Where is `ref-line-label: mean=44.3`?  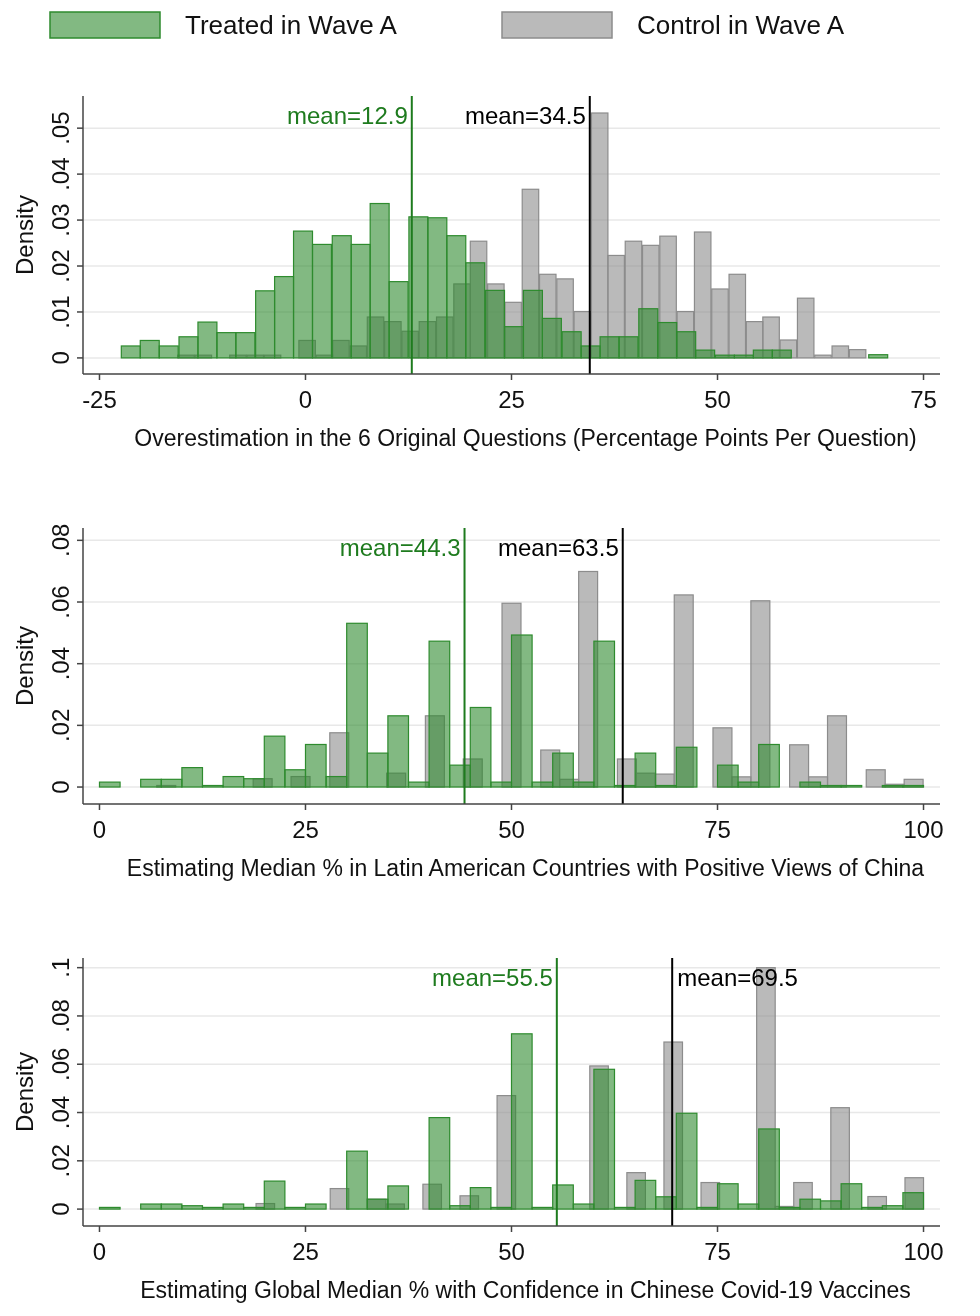 ref-line-label: mean=44.3 is located at coordinates (400, 547).